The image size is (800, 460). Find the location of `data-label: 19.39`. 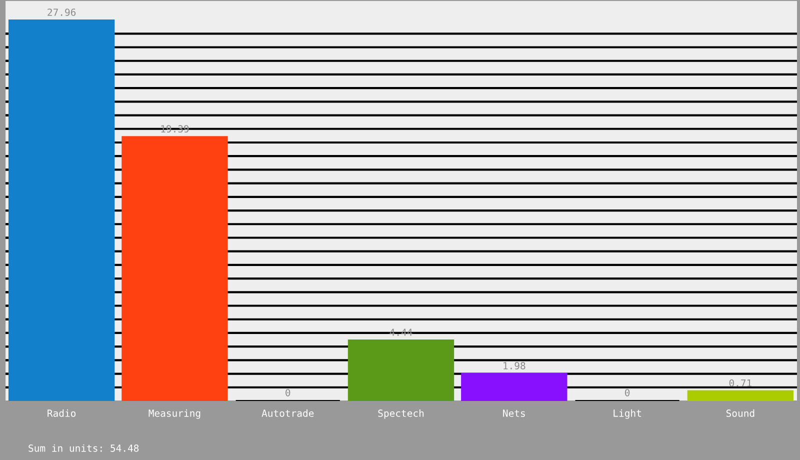

data-label: 19.39 is located at coordinates (175, 129).